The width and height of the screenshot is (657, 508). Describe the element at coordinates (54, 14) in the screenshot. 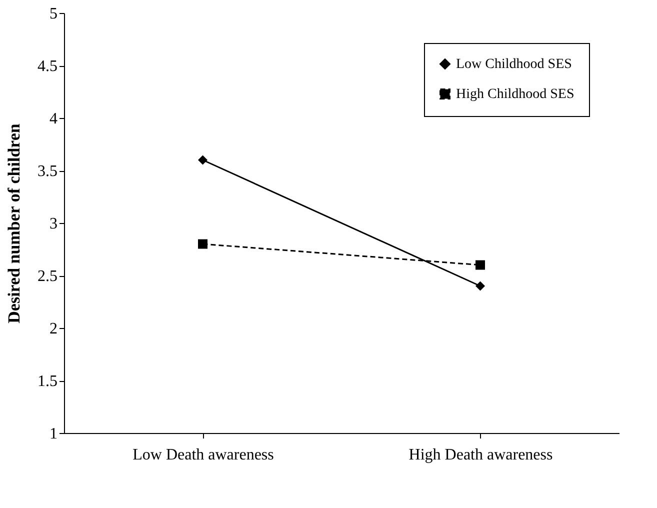

I see `y-tick-label: 5` at that location.